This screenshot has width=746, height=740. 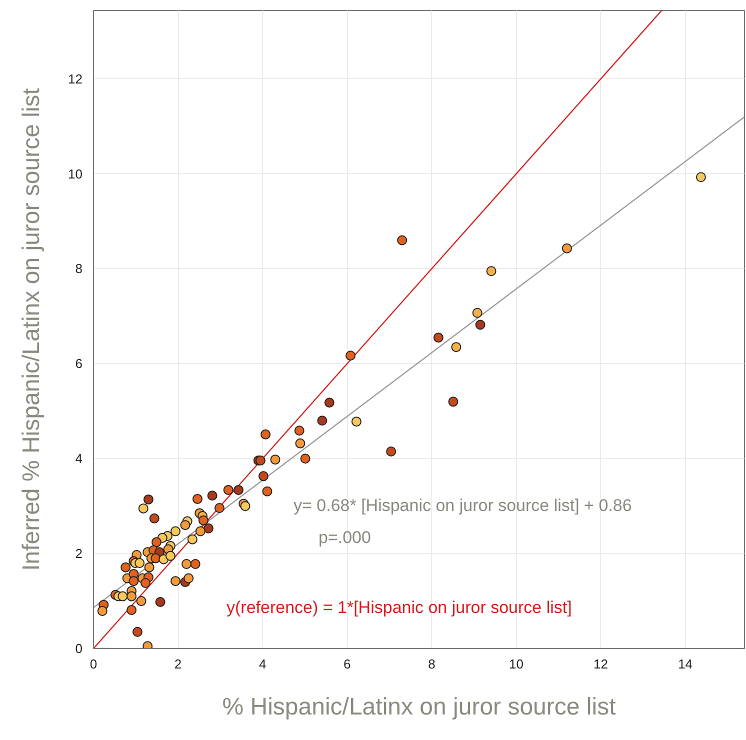 I want to click on x-tick-label: 12, so click(x=601, y=664).